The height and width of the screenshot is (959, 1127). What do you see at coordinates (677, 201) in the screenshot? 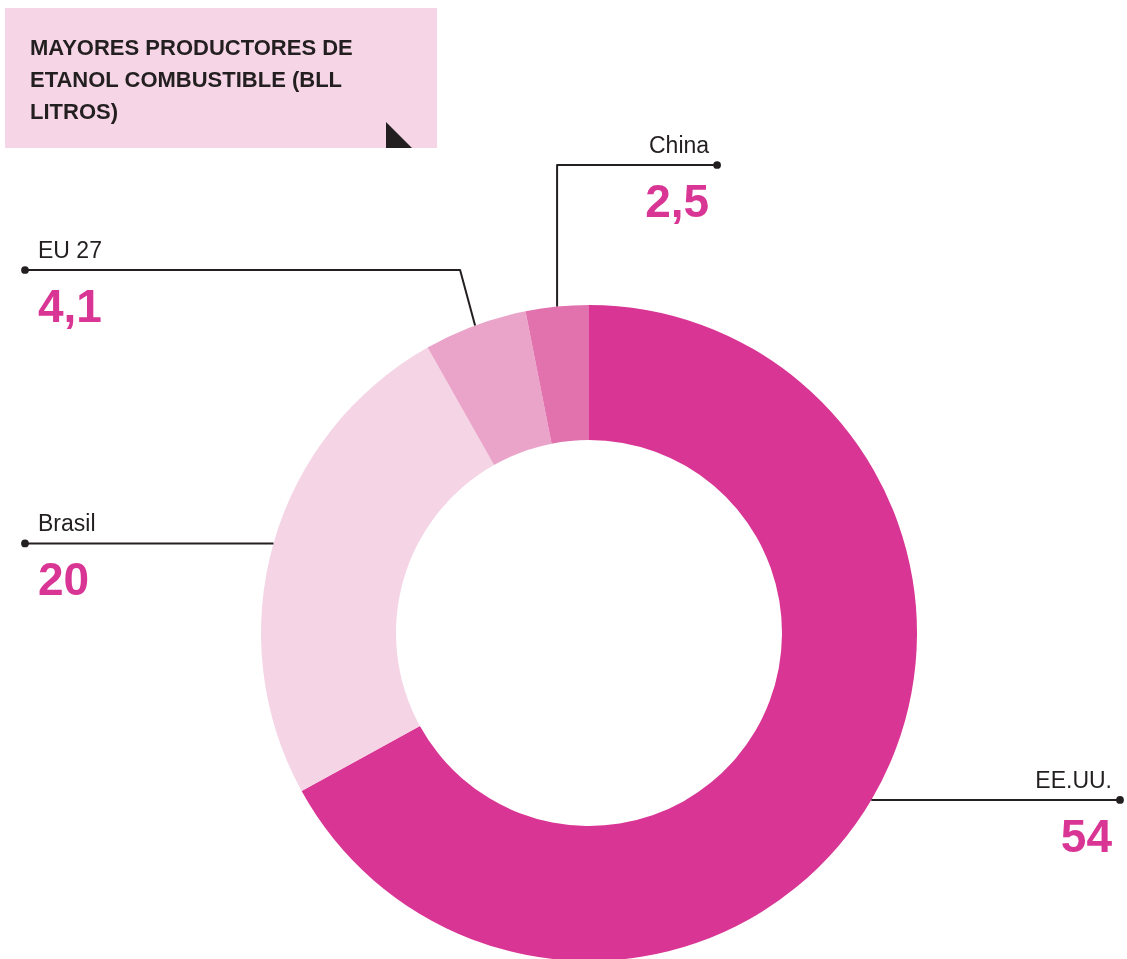
I see `data-label: 2,5` at bounding box center [677, 201].